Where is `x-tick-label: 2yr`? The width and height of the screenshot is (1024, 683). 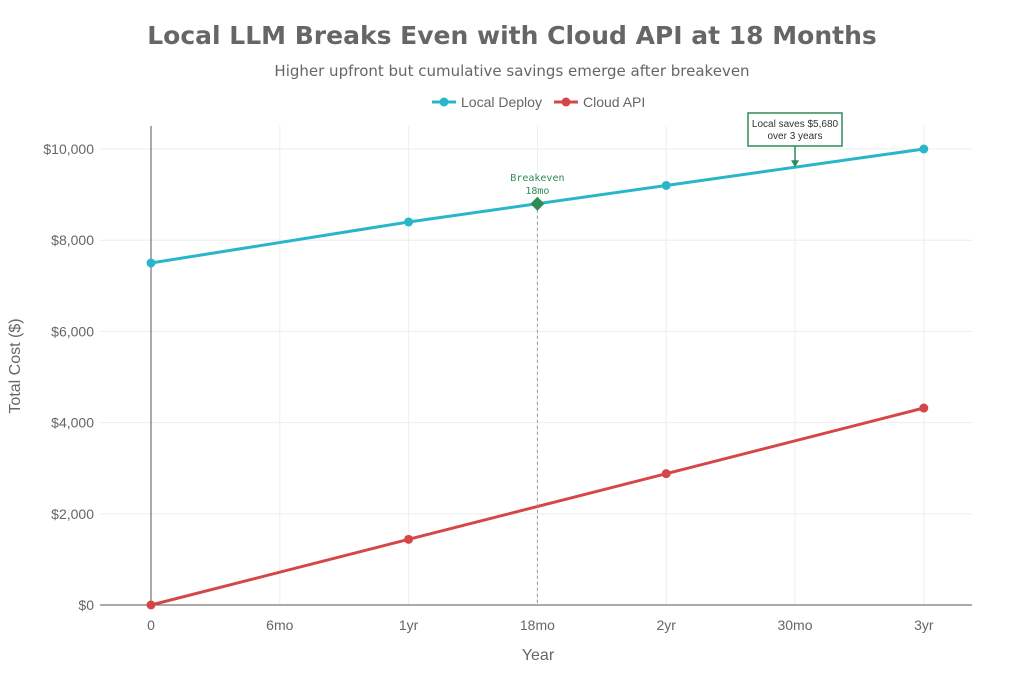
x-tick-label: 2yr is located at coordinates (666, 625).